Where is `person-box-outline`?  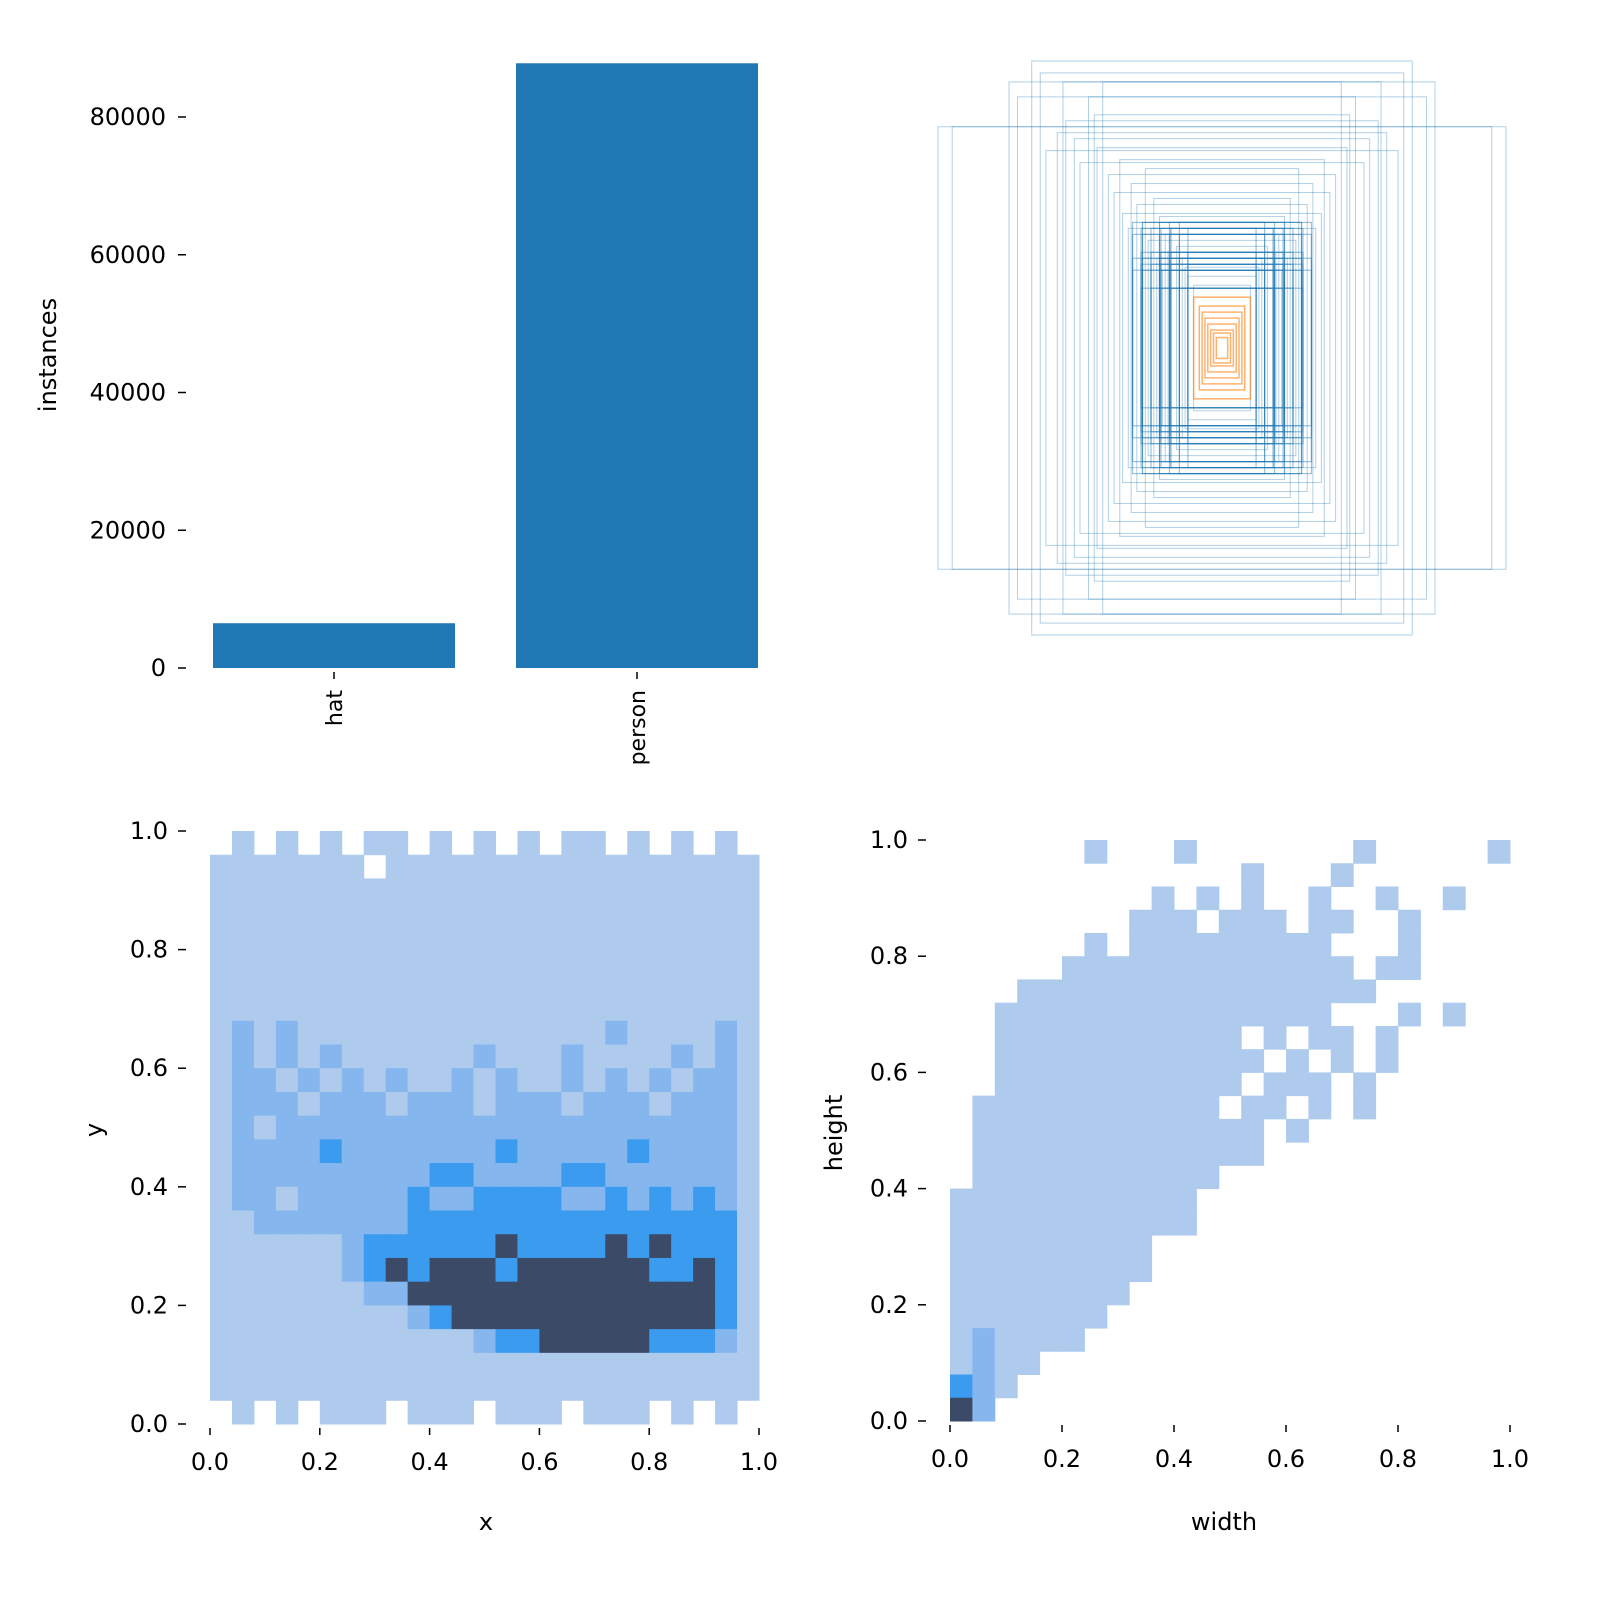
person-box-outline is located at coordinates (1222, 348).